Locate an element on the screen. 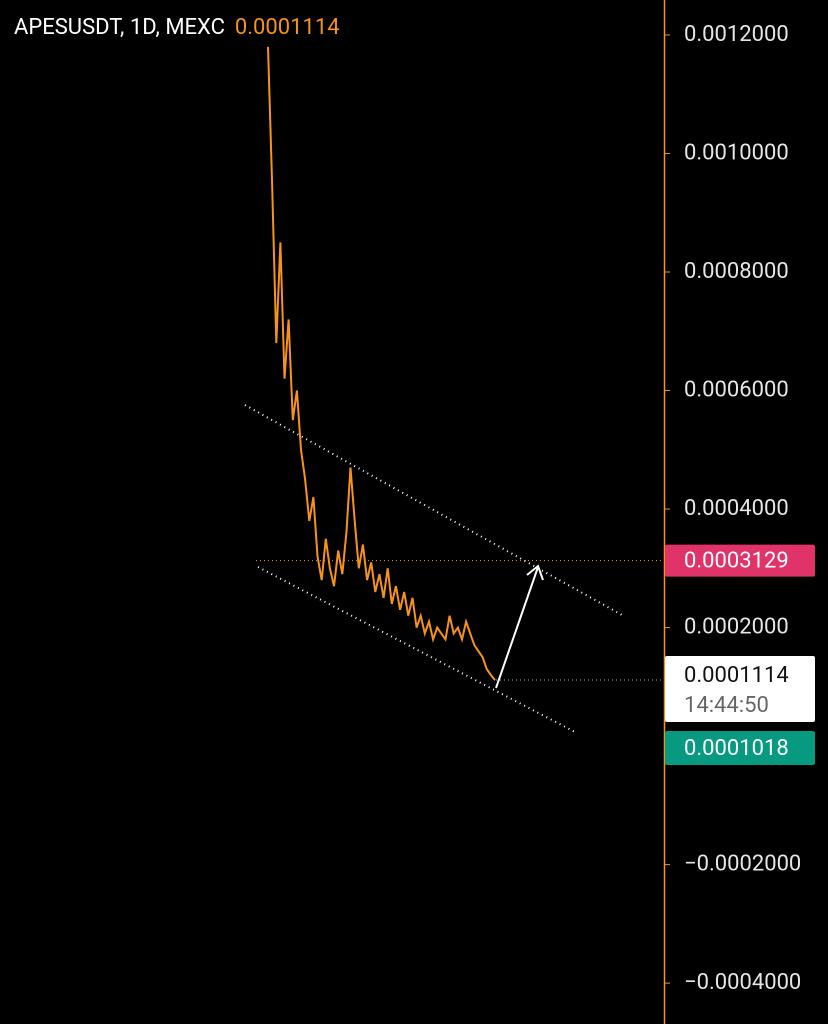 Image resolution: width=828 pixels, height=1024 pixels. last-price-label: 0.0001114 is located at coordinates (736, 675).